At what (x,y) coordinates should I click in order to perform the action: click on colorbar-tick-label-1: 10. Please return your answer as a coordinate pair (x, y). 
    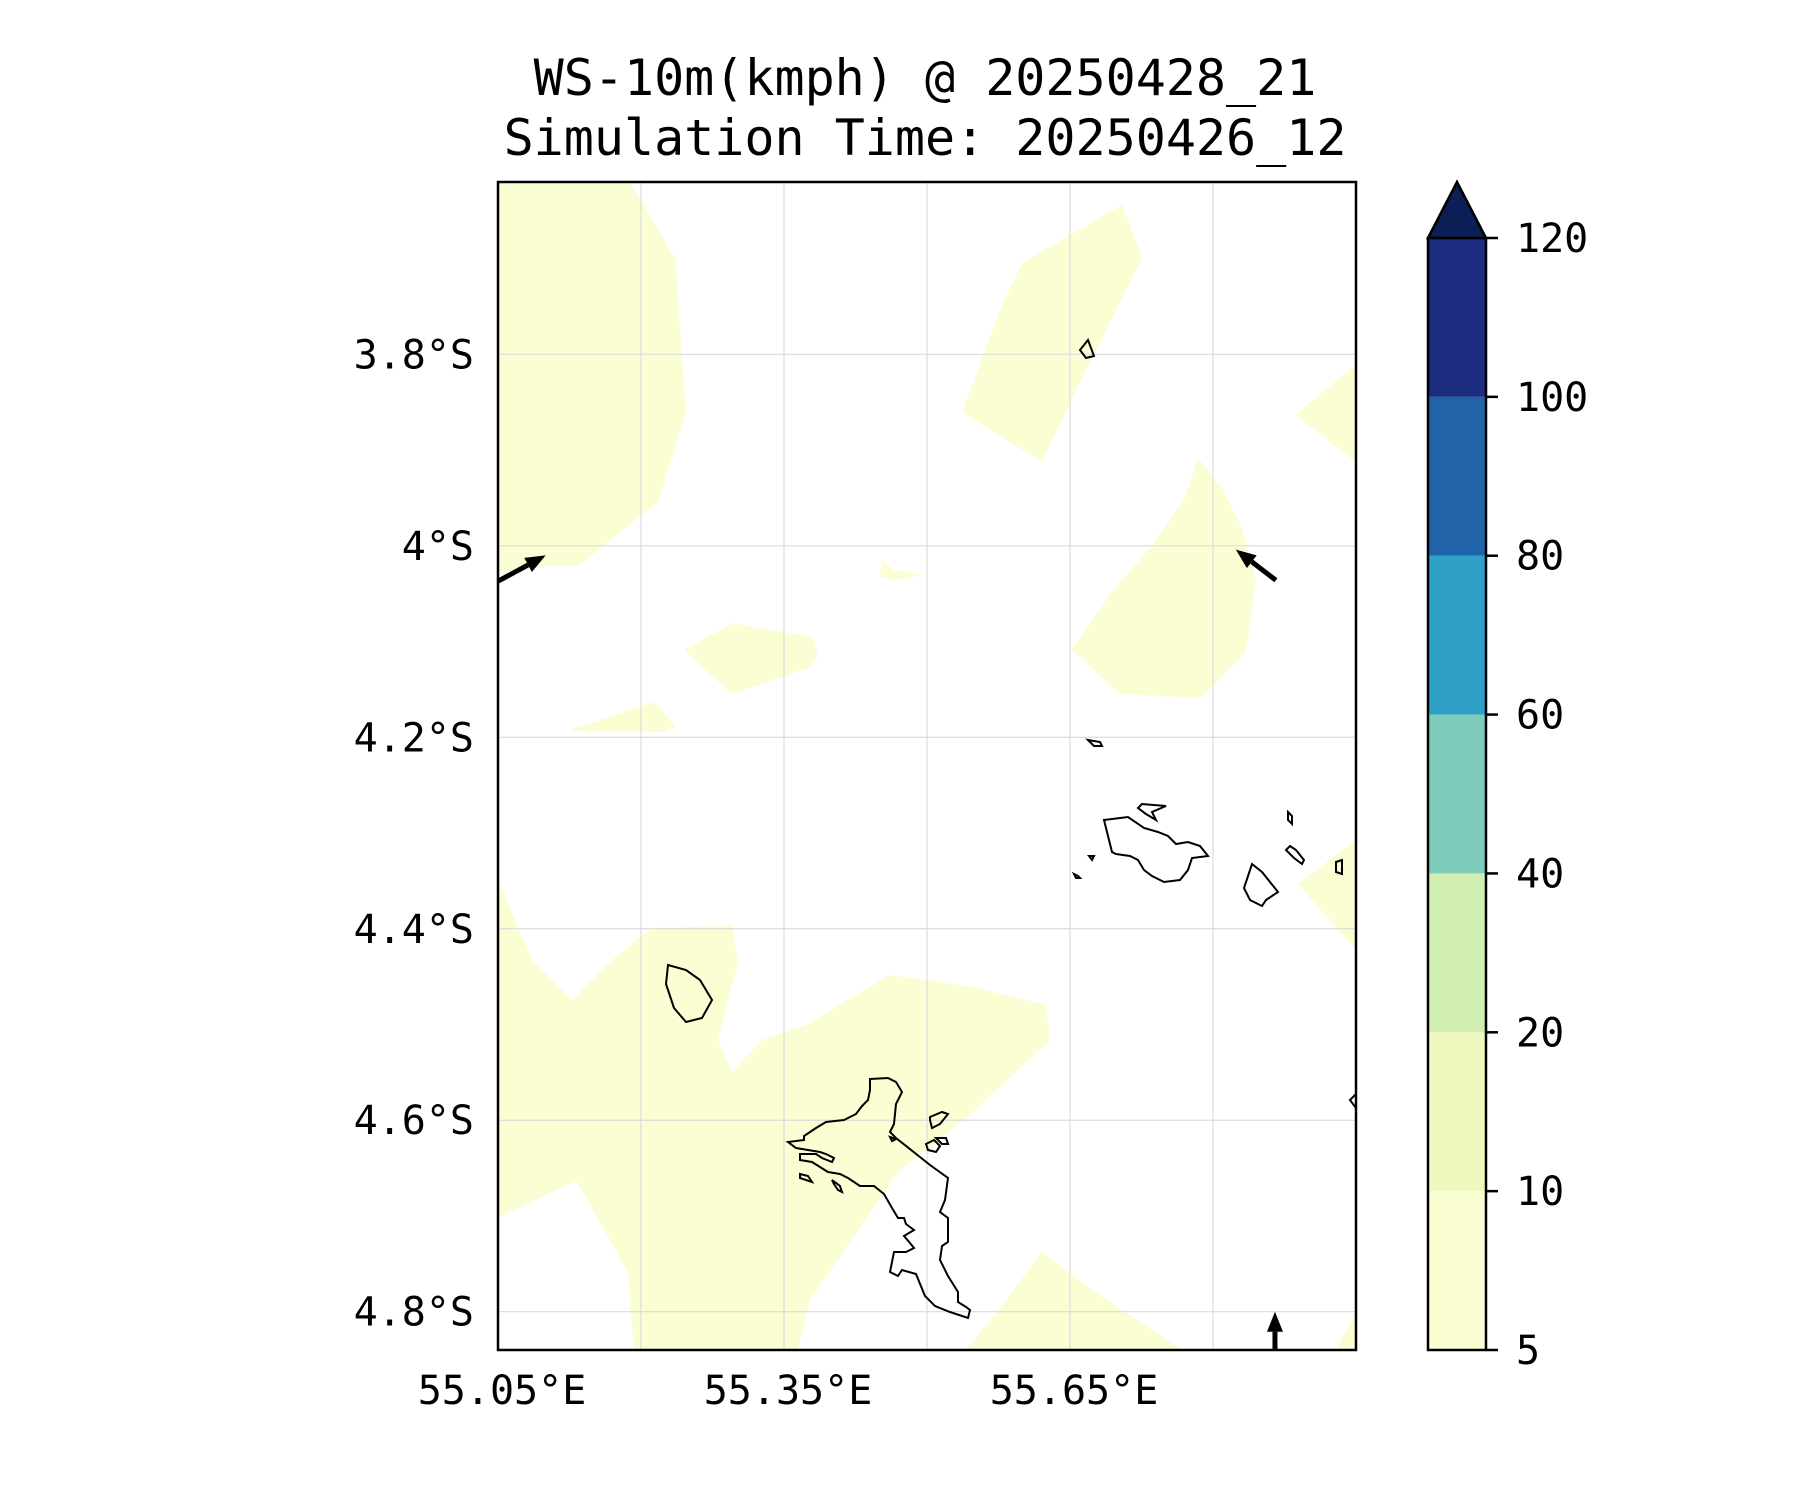
    Looking at the image, I should click on (1540, 1192).